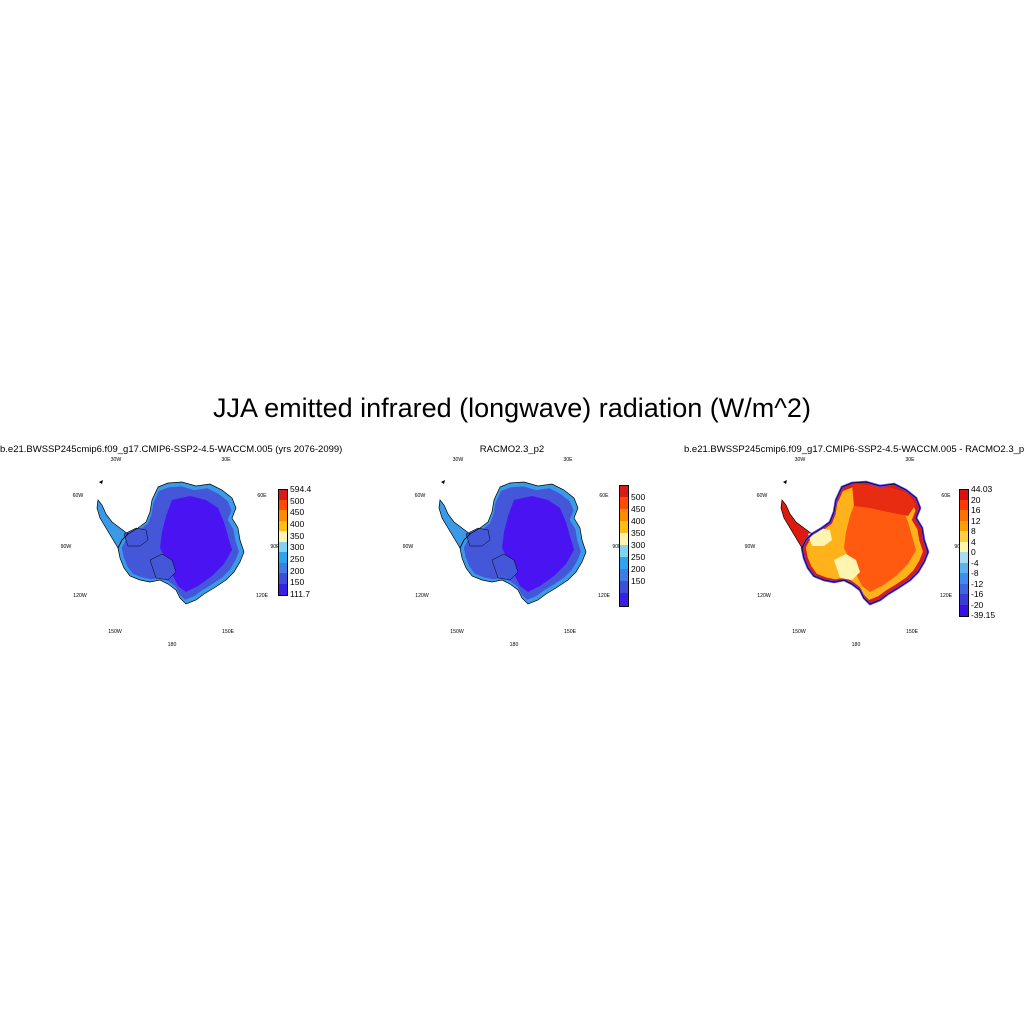  Describe the element at coordinates (977, 594) in the screenshot. I see `colorbar-tick-label: -16` at that location.